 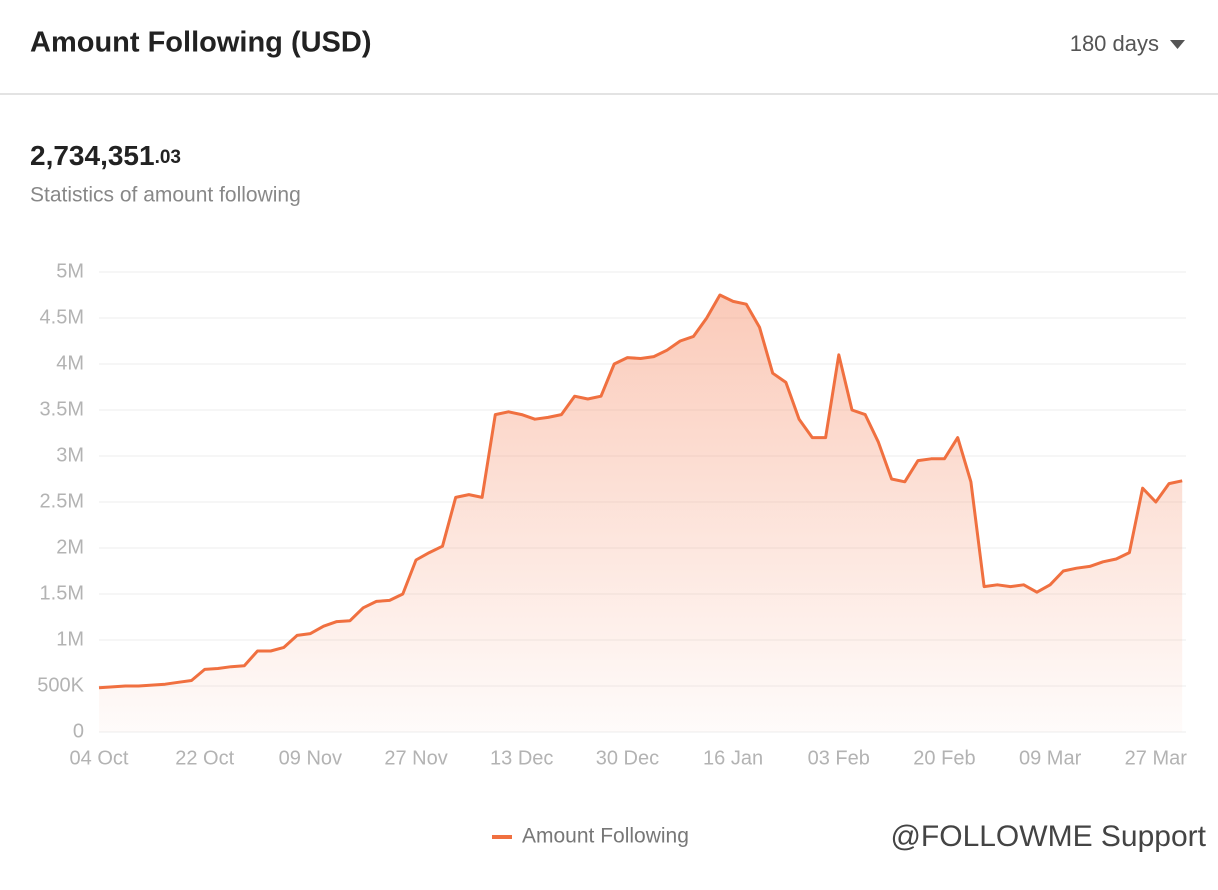 What do you see at coordinates (168, 157) in the screenshot?
I see `total-decimals: .03` at bounding box center [168, 157].